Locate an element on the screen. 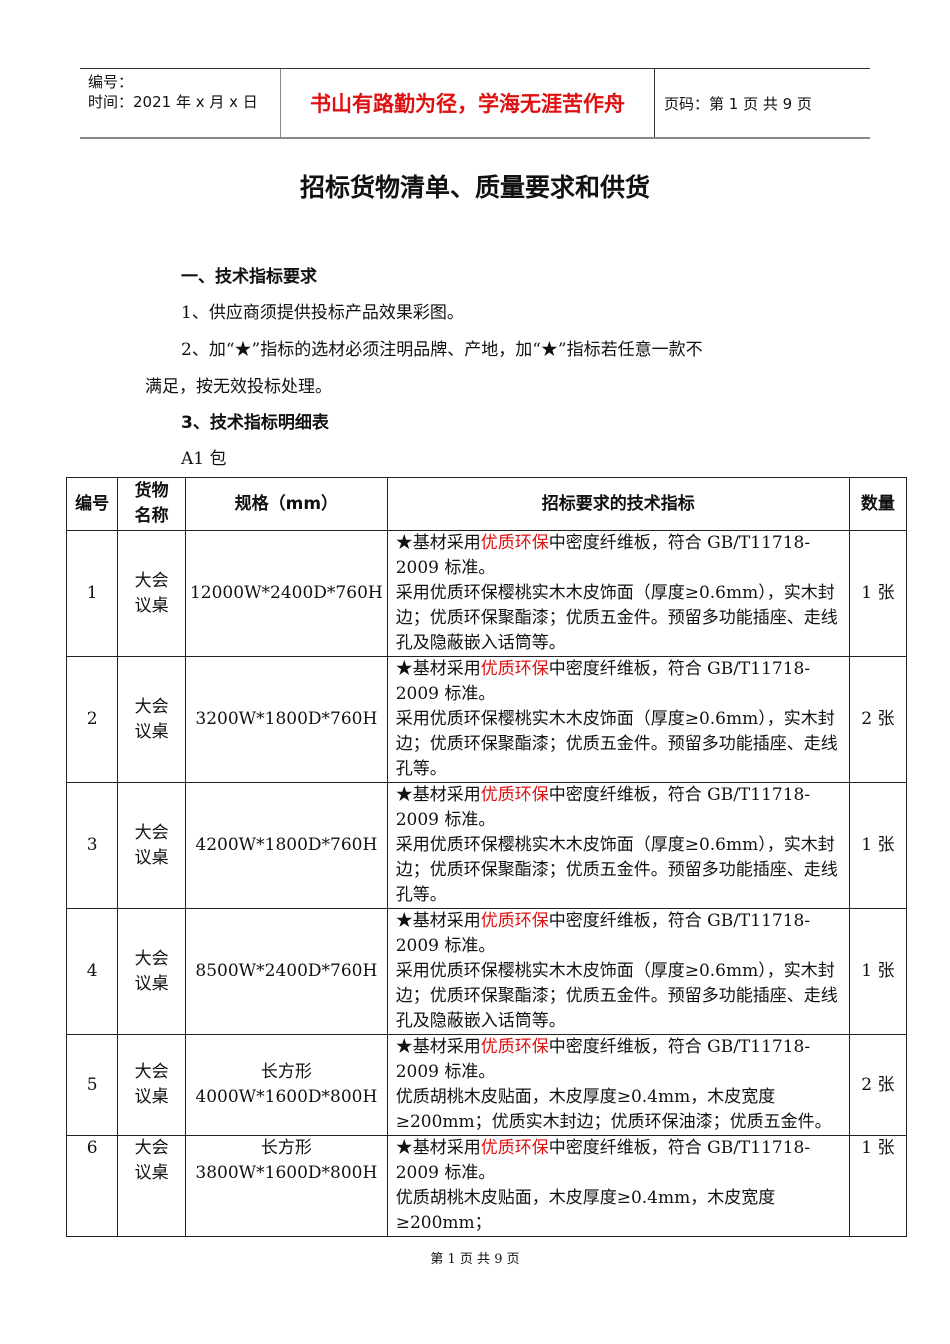 Image resolution: width=950 pixels, height=1344 pixels. header-page-info: 页码：第 1 页 共 9 页 is located at coordinates (738, 103).